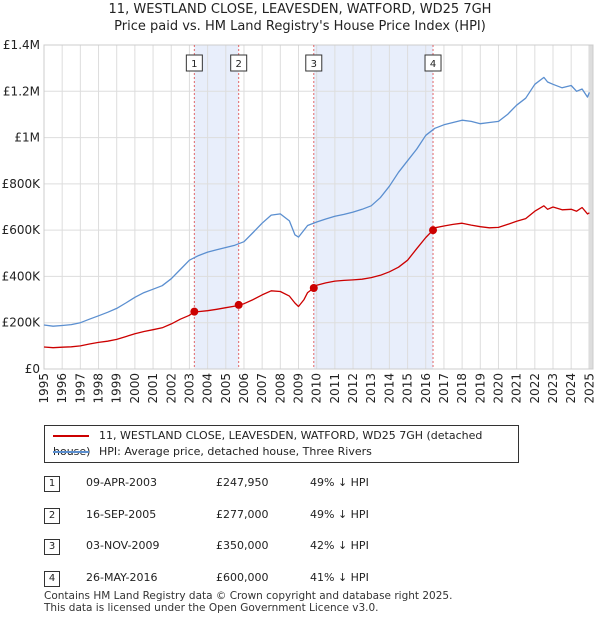  What do you see at coordinates (123, 545) in the screenshot?
I see `sale-date: 03-NOV-2009` at bounding box center [123, 545].